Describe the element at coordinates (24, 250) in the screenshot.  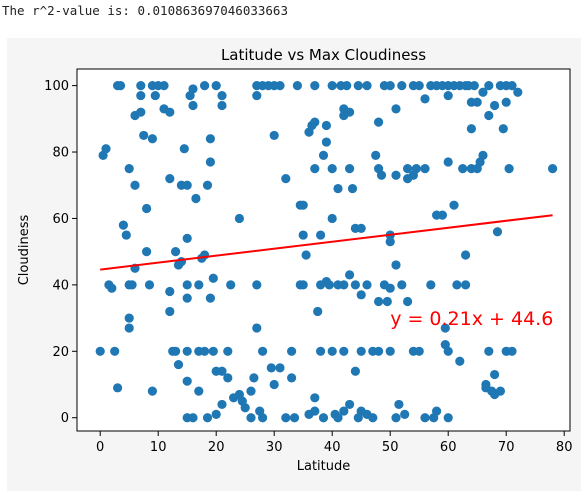
I see `y-axis-label: Cloudiness` at that location.